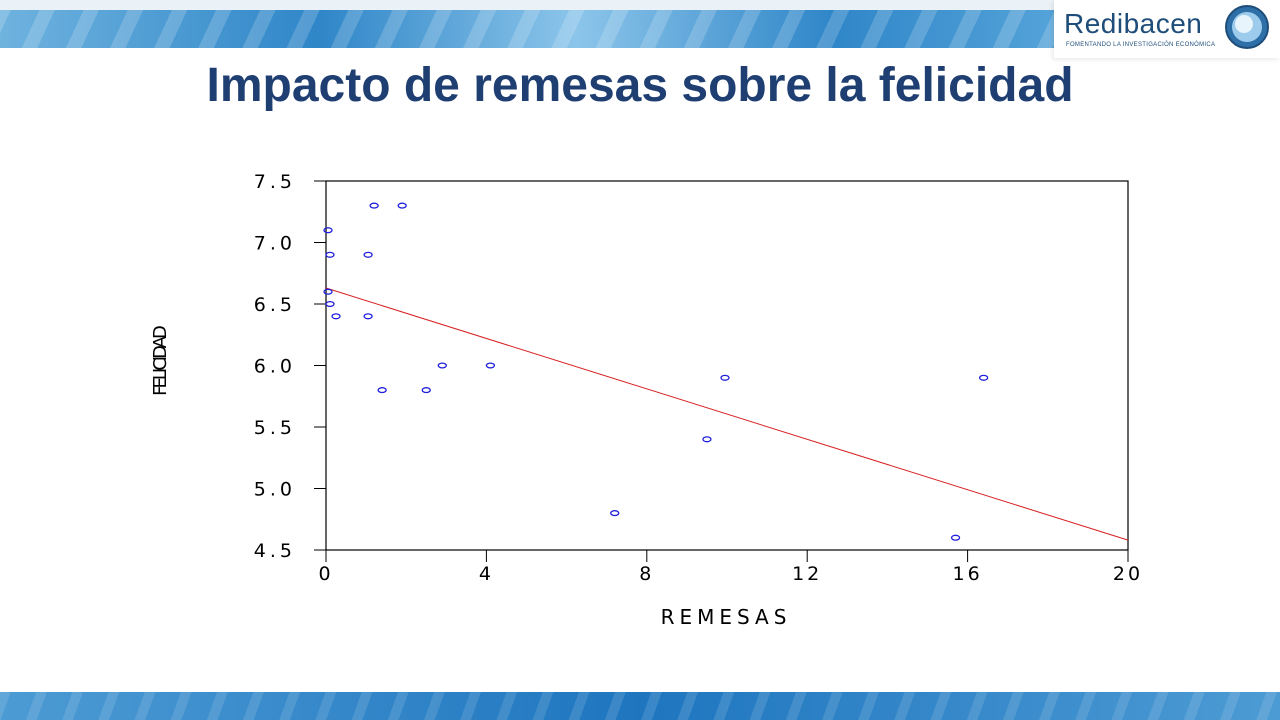 Image resolution: width=1280 pixels, height=720 pixels. What do you see at coordinates (807, 574) in the screenshot?
I see `x-tick-label: 12` at bounding box center [807, 574].